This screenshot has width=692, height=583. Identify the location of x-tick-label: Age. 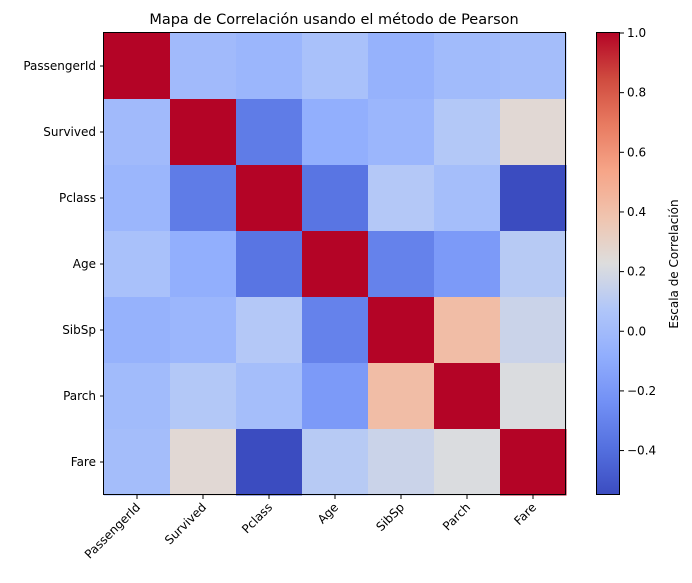
(328, 513).